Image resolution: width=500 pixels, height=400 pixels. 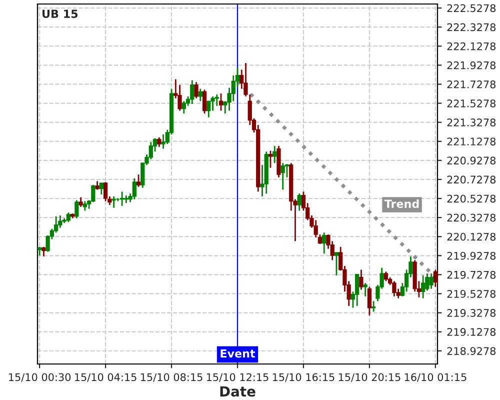 What do you see at coordinates (471, 351) in the screenshot?
I see `y-tick-label: 218.9278` at bounding box center [471, 351].